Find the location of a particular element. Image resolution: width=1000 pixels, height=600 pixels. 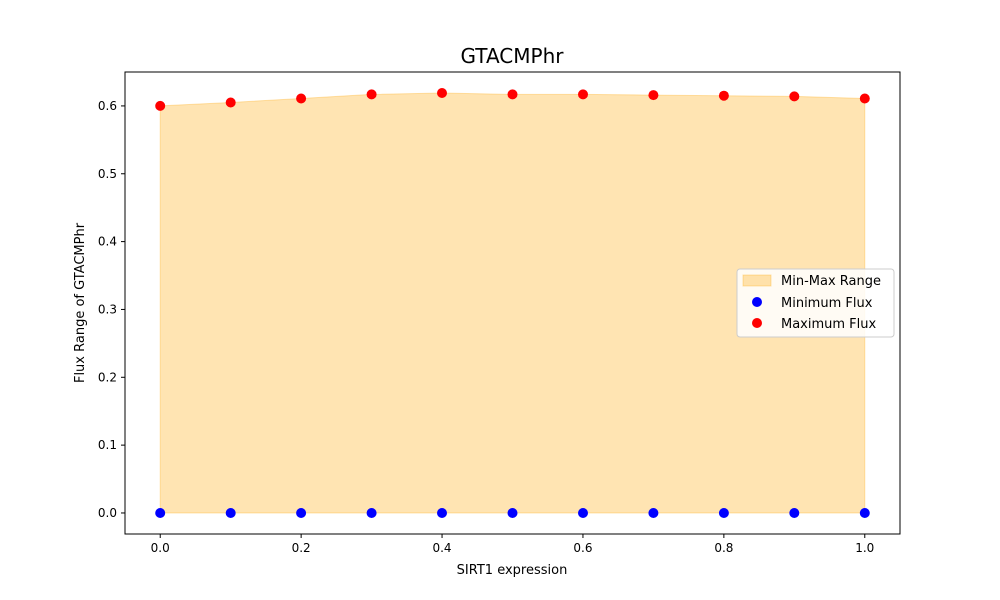

x-tick-label-2: 0.4 is located at coordinates (441, 548).